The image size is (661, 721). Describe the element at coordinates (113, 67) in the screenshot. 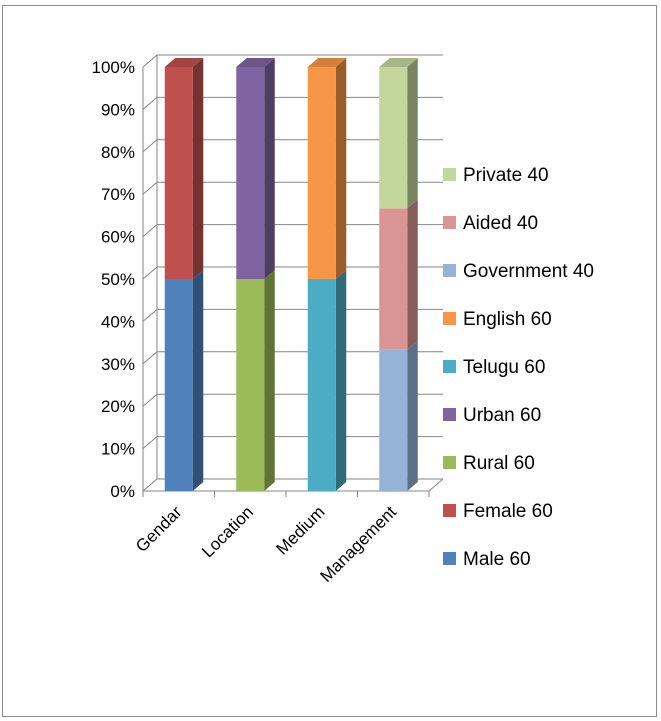

I see `y-tick-label: 100%` at that location.